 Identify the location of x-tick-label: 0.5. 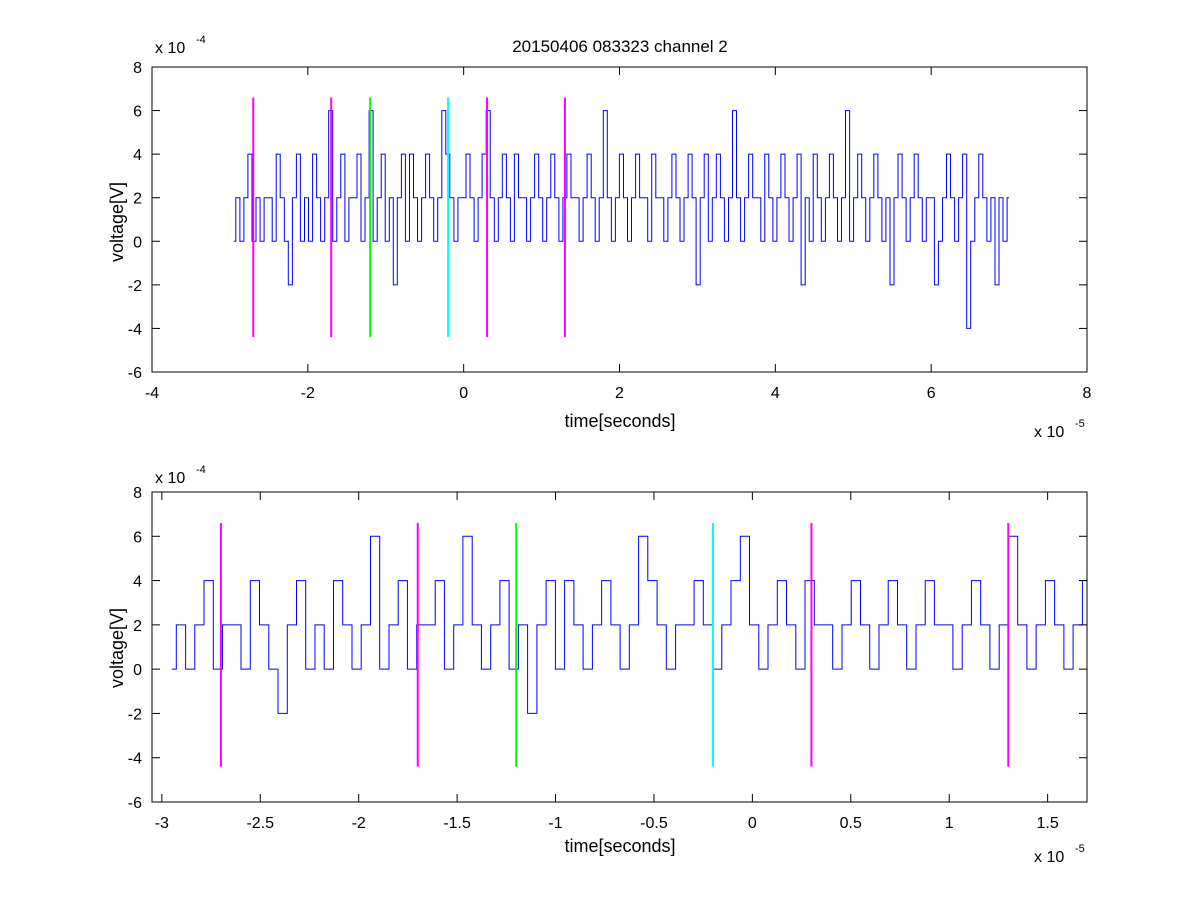
(851, 823).